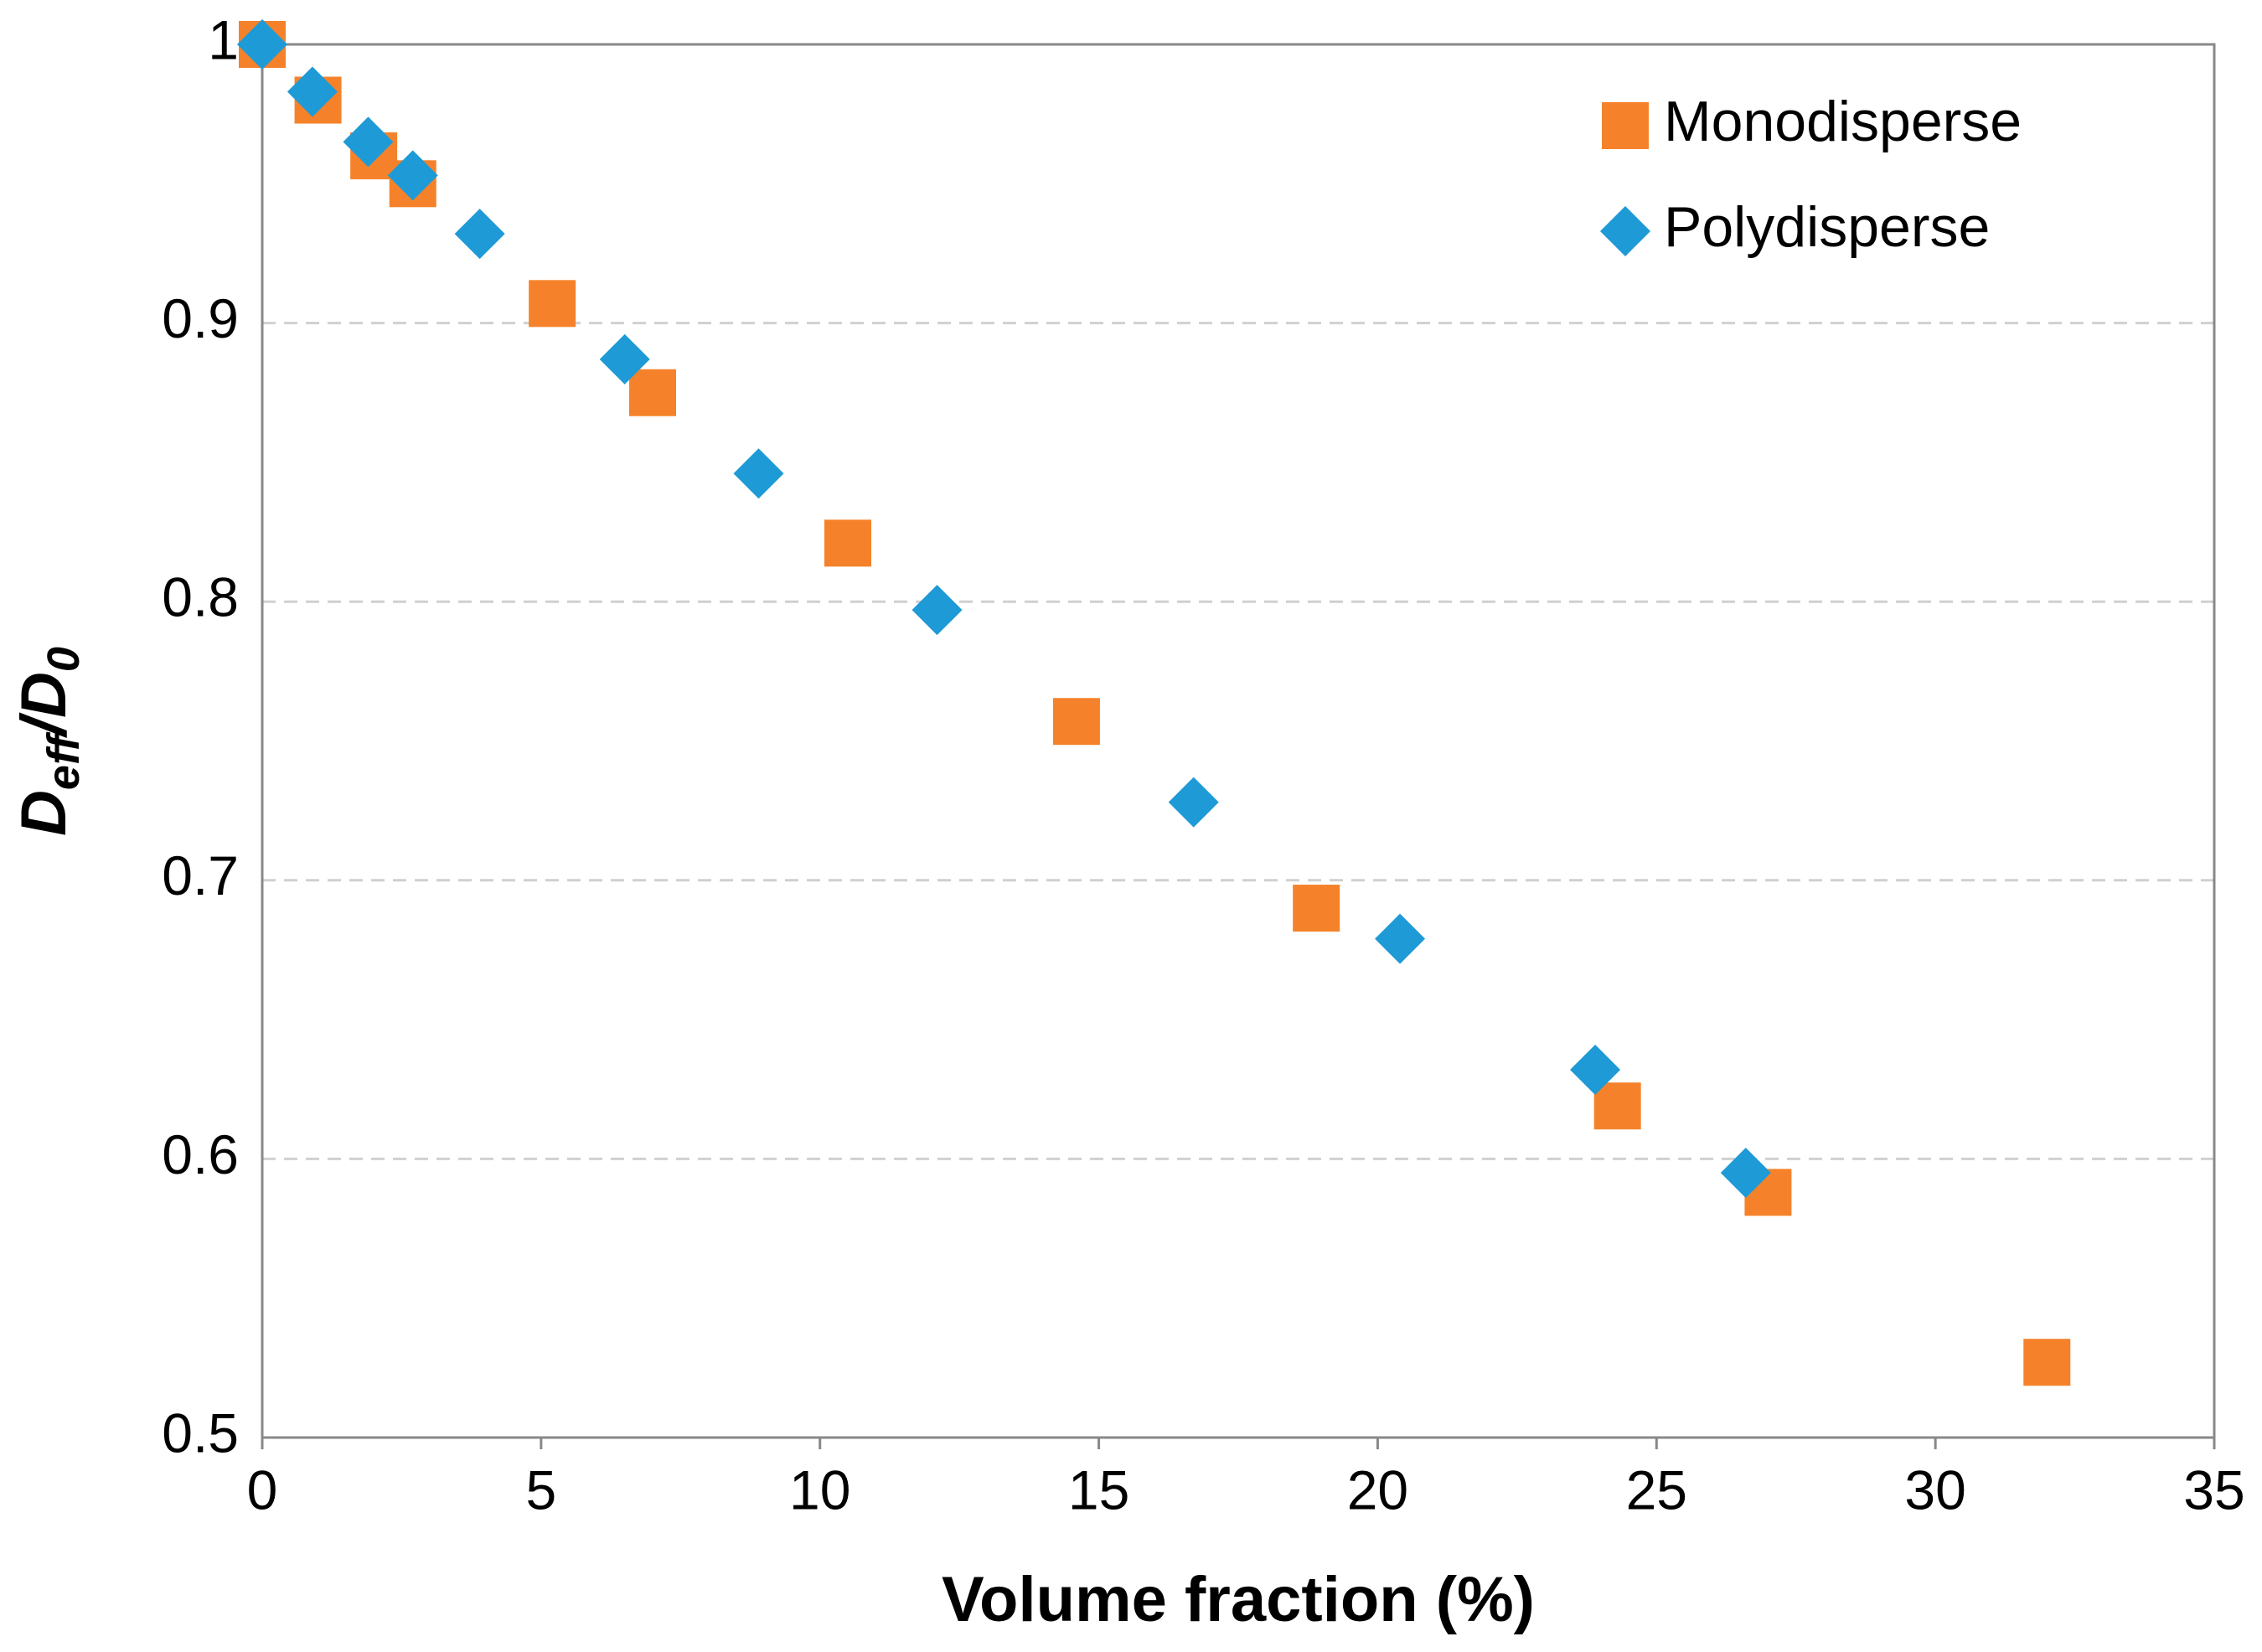 The width and height of the screenshot is (2262, 1652). I want to click on x-tick-label: 15, so click(1098, 1489).